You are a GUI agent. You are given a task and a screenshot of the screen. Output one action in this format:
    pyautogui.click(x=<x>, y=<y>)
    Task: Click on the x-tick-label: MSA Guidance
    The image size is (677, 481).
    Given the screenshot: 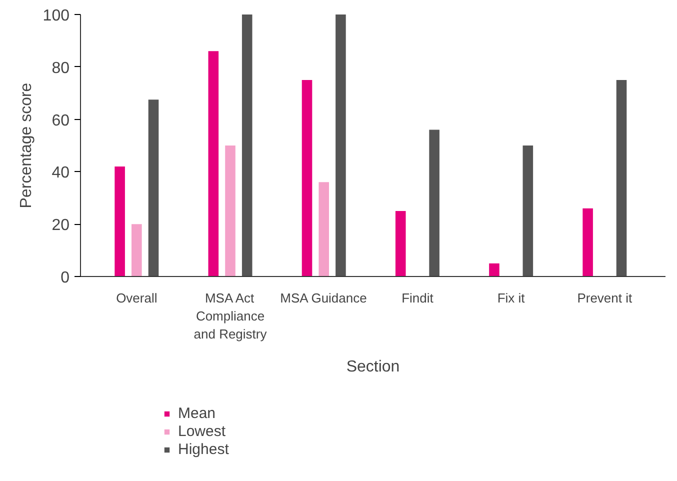 What is the action you would take?
    pyautogui.click(x=323, y=298)
    